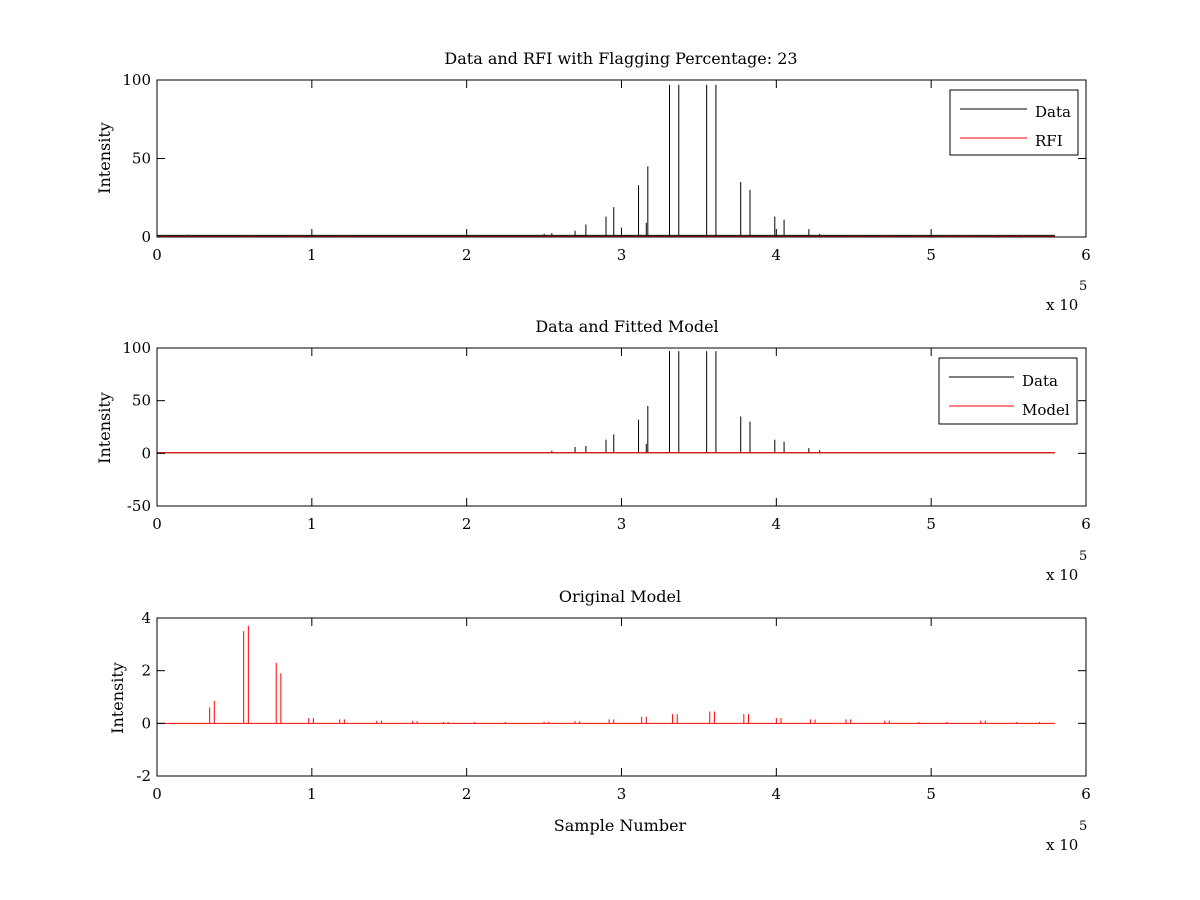 This screenshot has width=1200, height=900. Describe the element at coordinates (1040, 381) in the screenshot. I see `panel-2-legend-label-data: Data` at that location.